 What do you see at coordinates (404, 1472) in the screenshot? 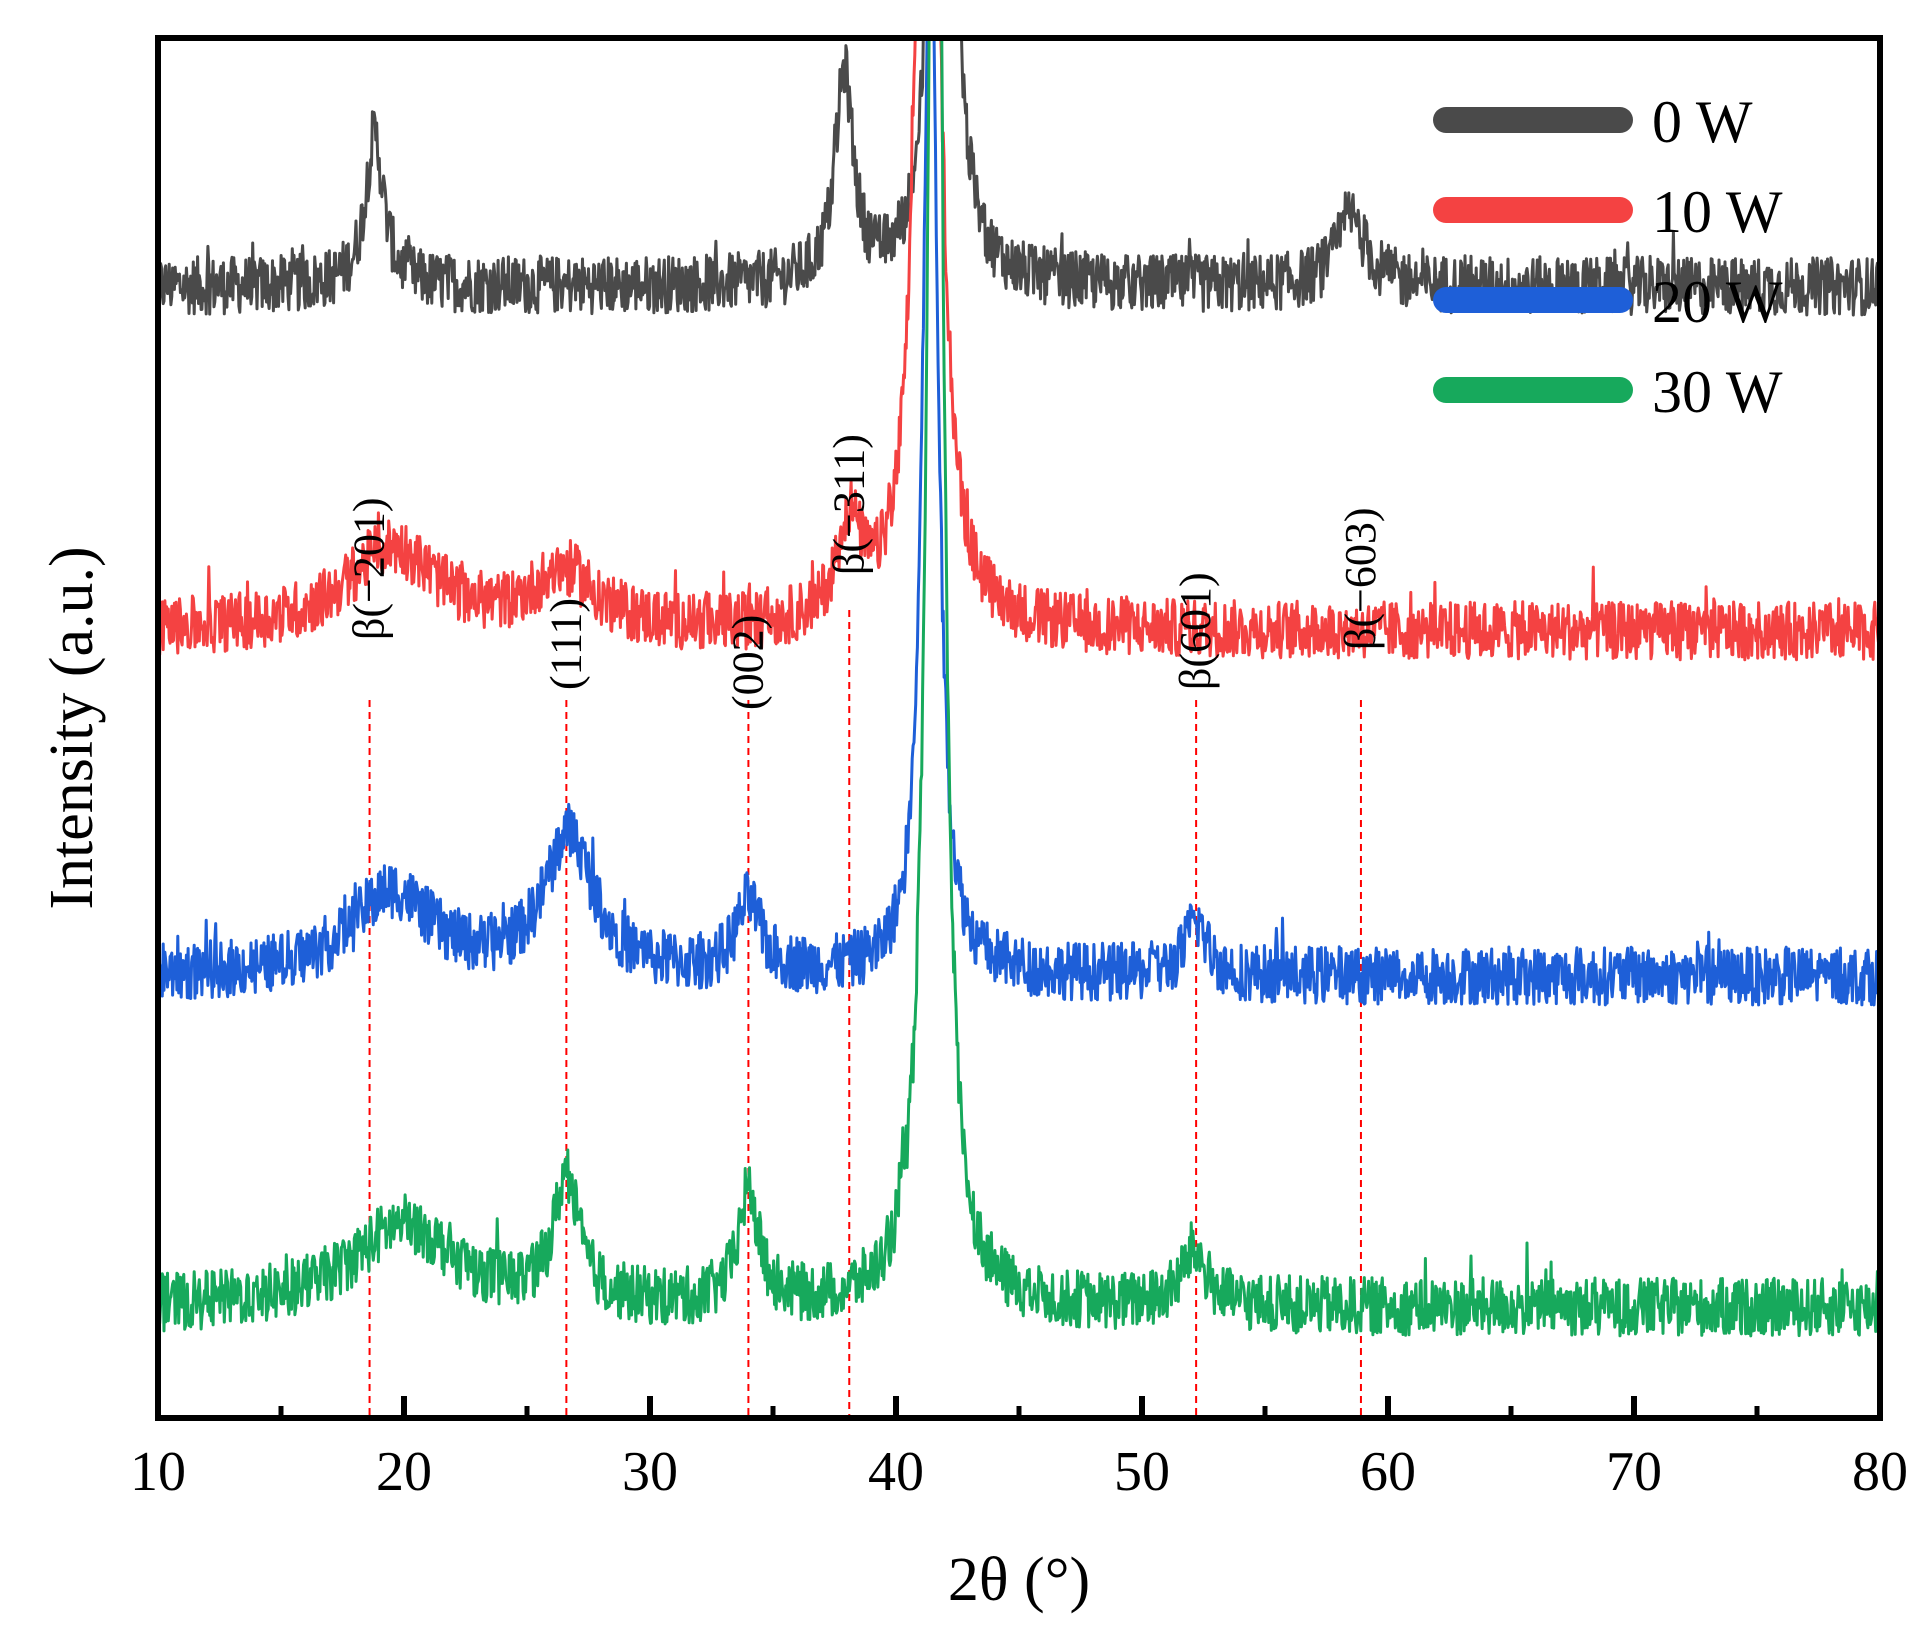
I see `x-tick-label: 20` at bounding box center [404, 1472].